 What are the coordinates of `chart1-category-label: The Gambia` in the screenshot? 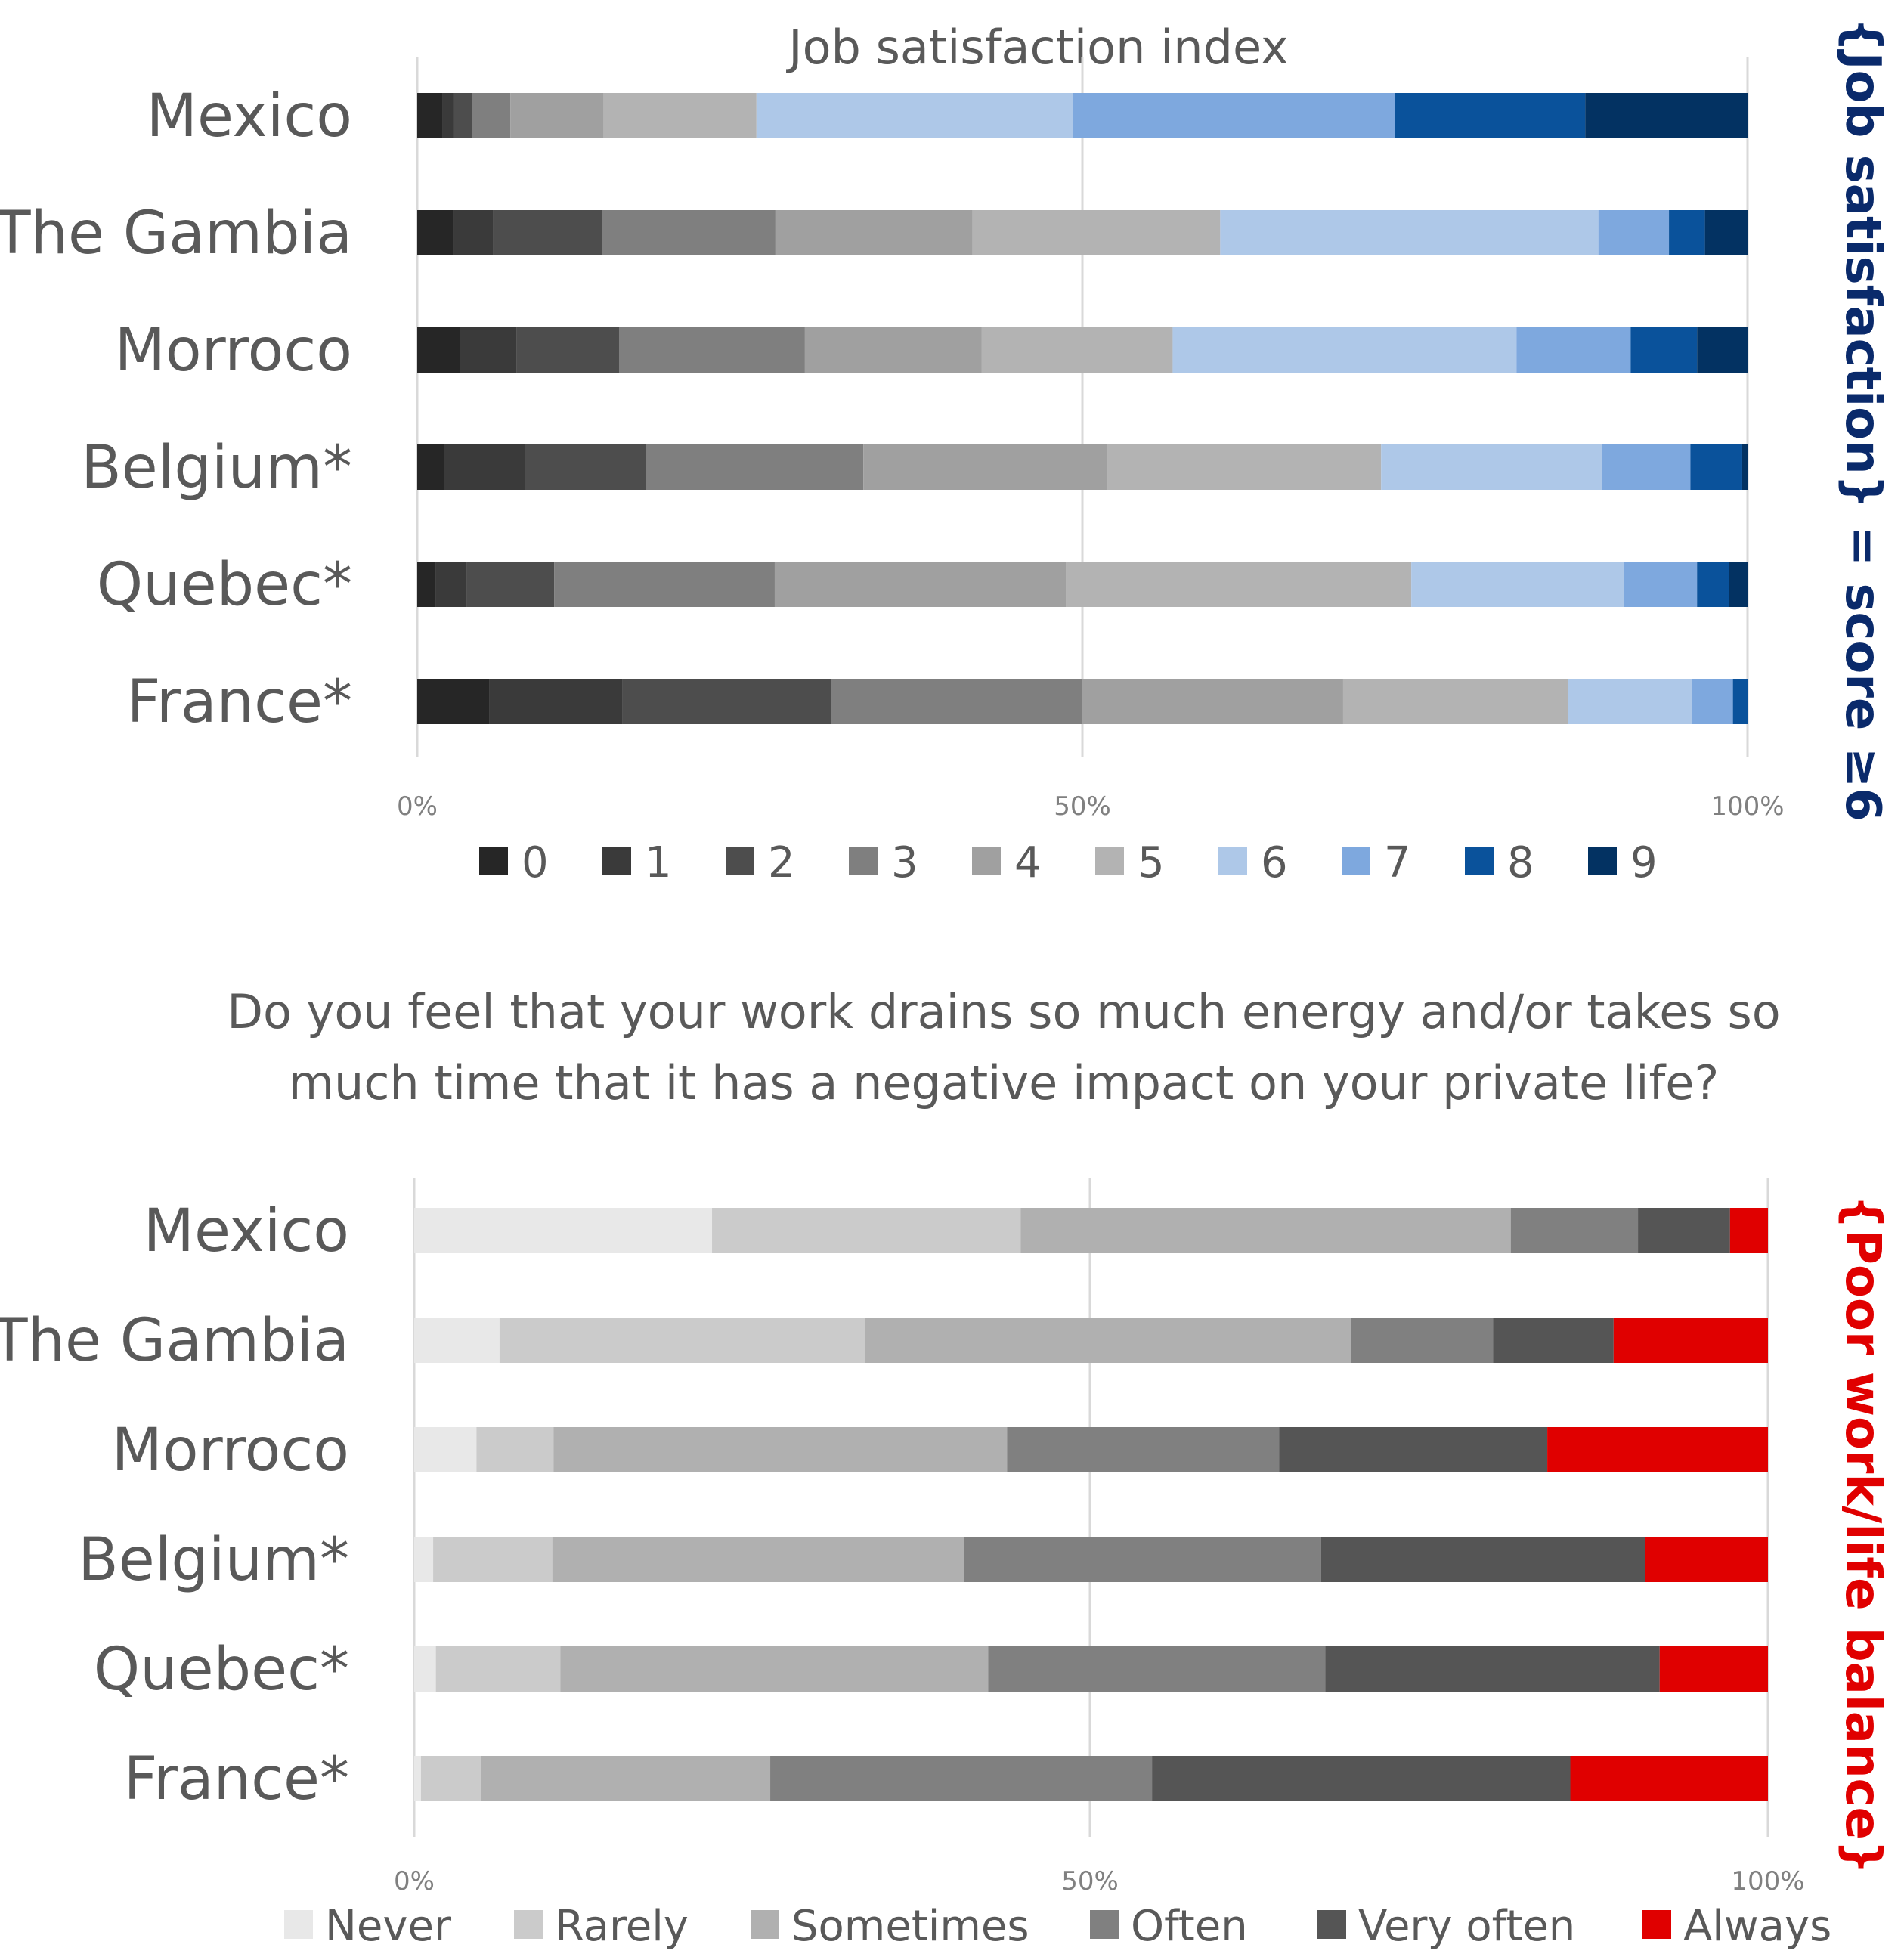 It's located at (176, 234).